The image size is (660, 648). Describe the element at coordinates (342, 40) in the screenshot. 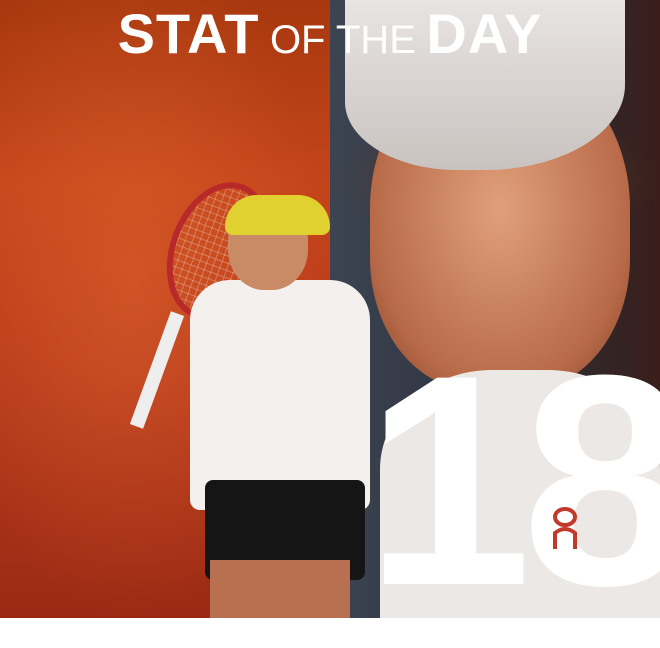

I see `headline-of-the: OF THE` at that location.